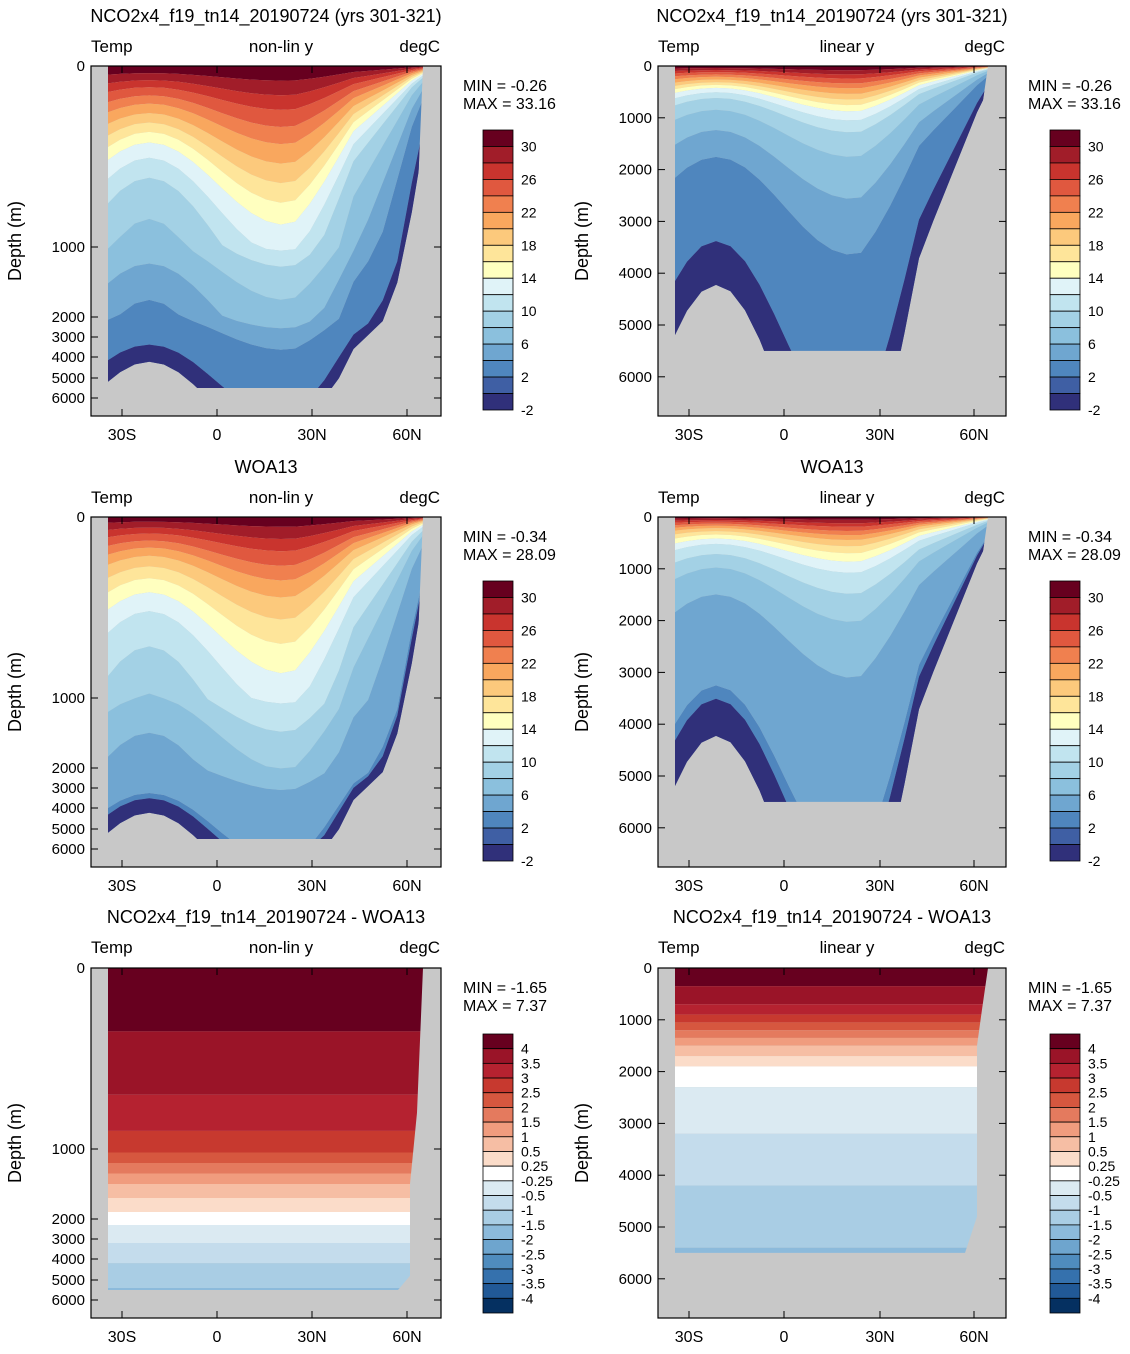 This screenshot has width=1130, height=1354. I want to click on max-value: MAX = 33.16, so click(1074, 104).